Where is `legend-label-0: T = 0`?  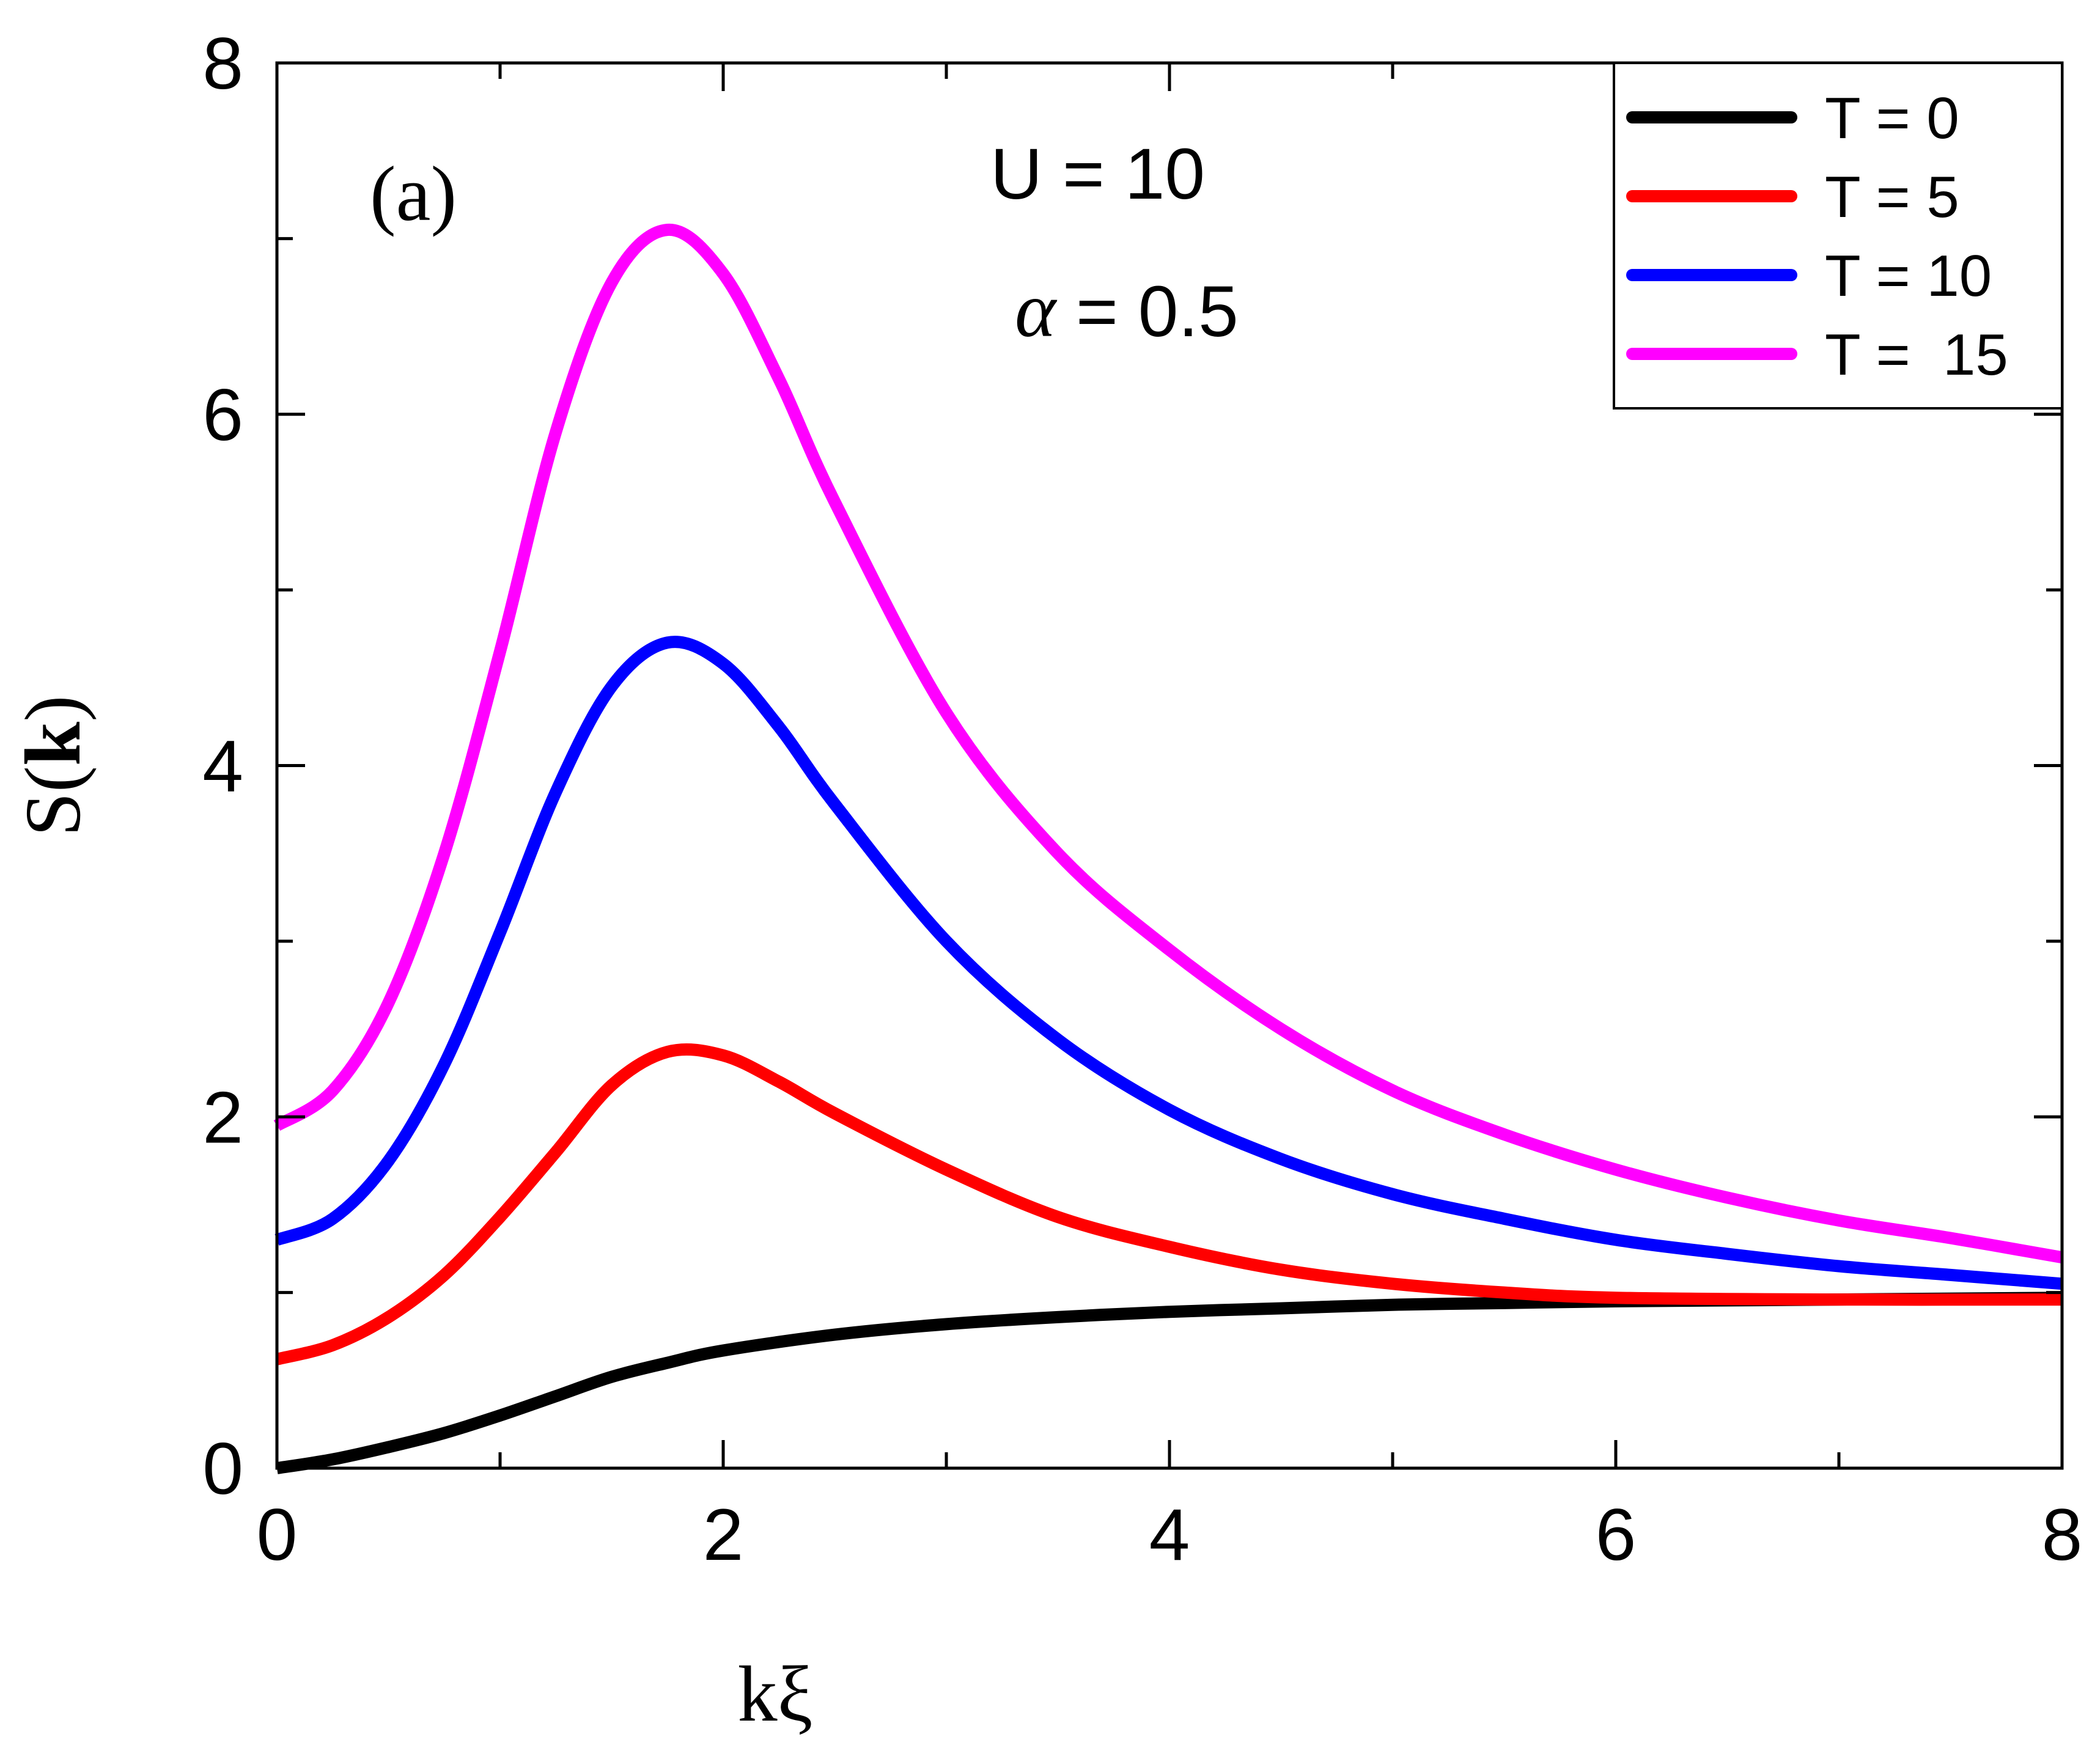
legend-label-0: T = 0 is located at coordinates (1892, 118).